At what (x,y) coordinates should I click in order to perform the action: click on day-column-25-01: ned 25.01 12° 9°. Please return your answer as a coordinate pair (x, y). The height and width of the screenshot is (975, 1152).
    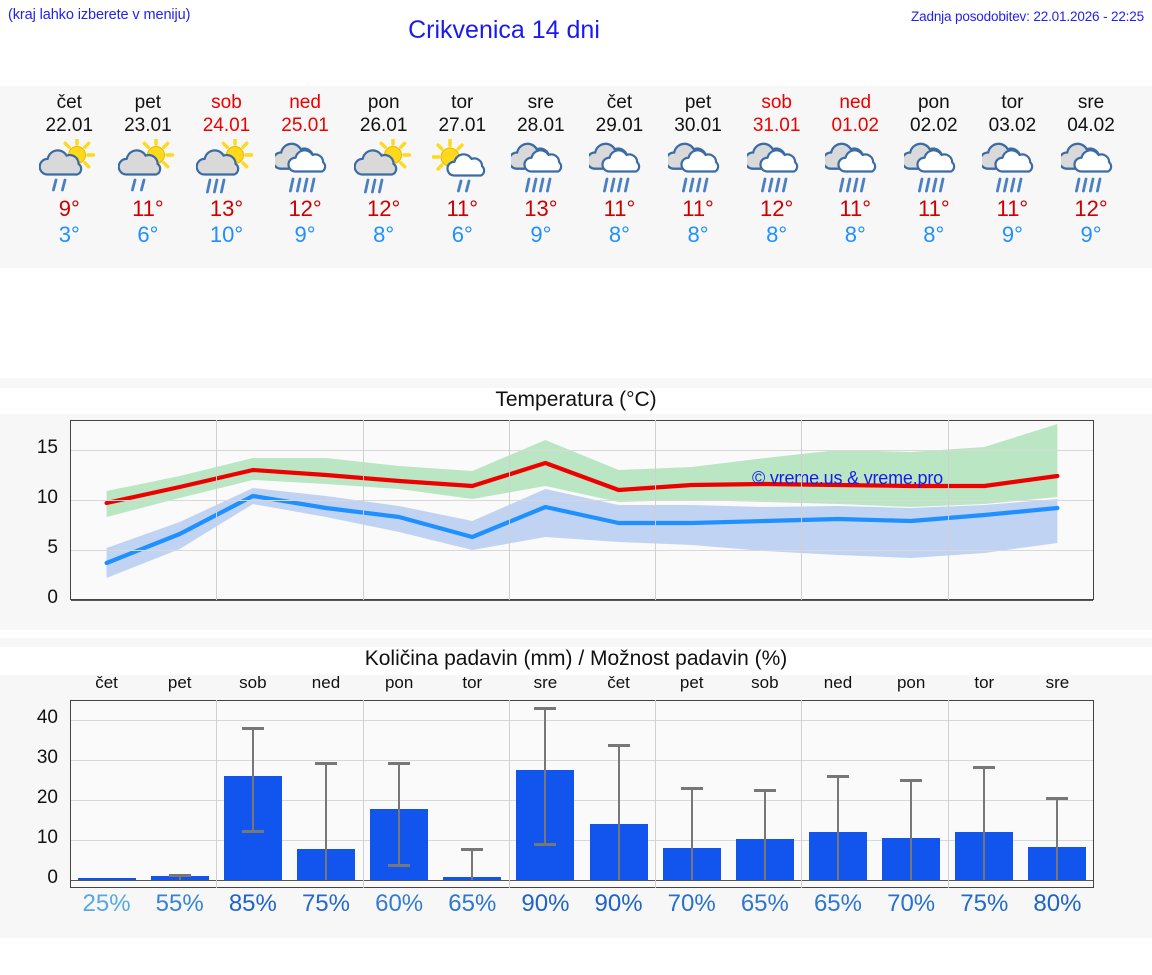
    Looking at the image, I should click on (305, 177).